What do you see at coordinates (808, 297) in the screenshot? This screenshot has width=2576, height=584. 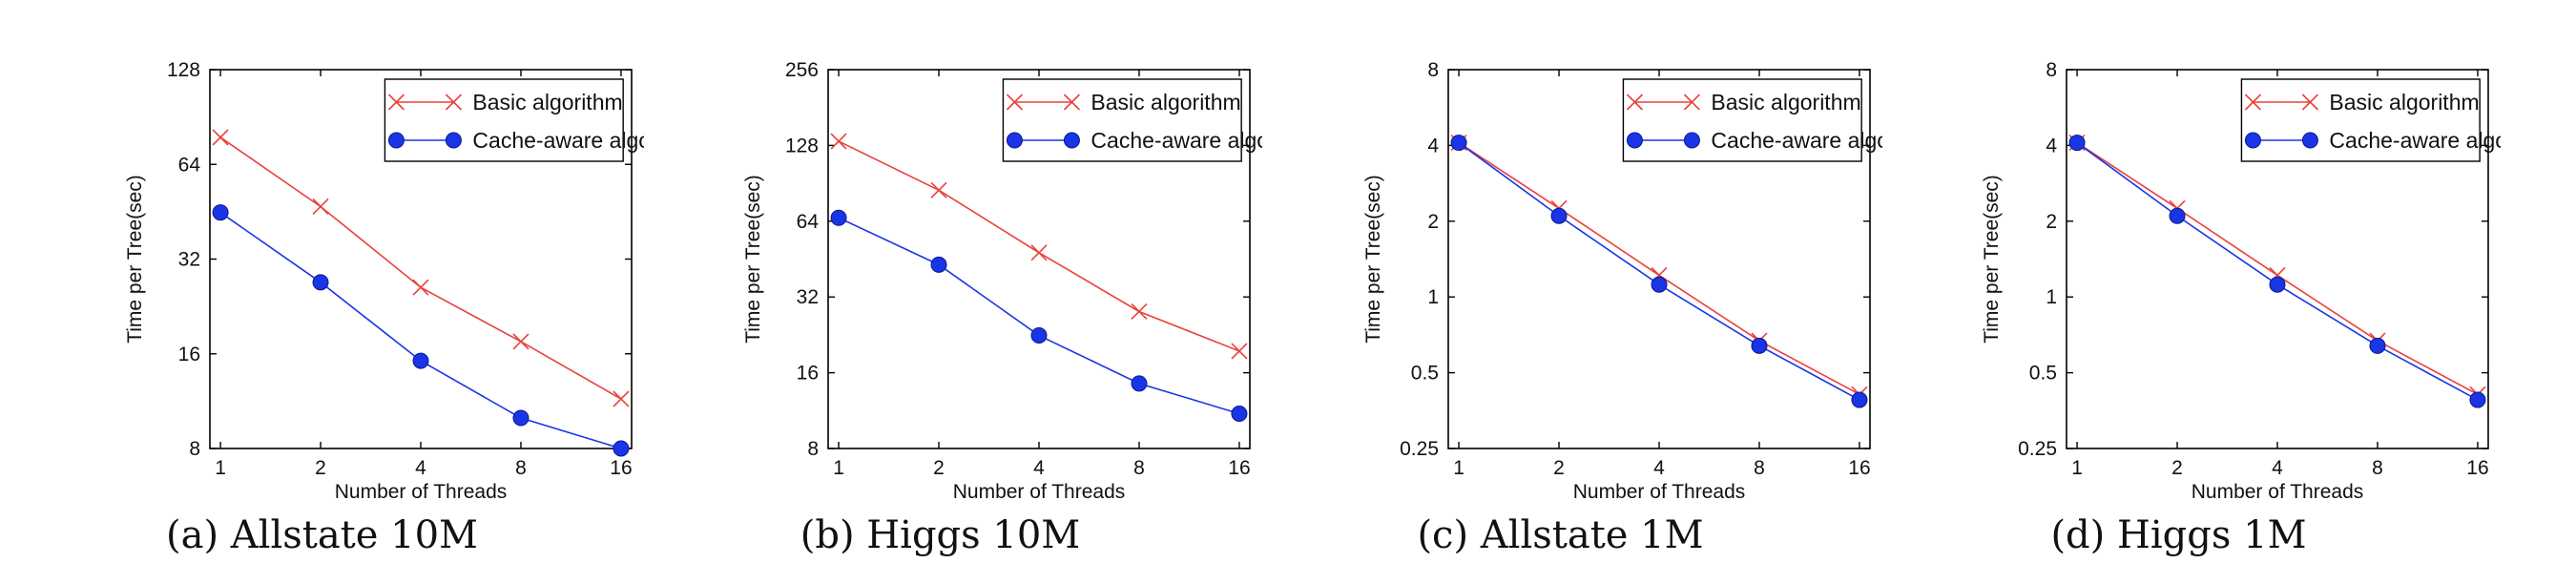 I see `y-tick-label: 32` at bounding box center [808, 297].